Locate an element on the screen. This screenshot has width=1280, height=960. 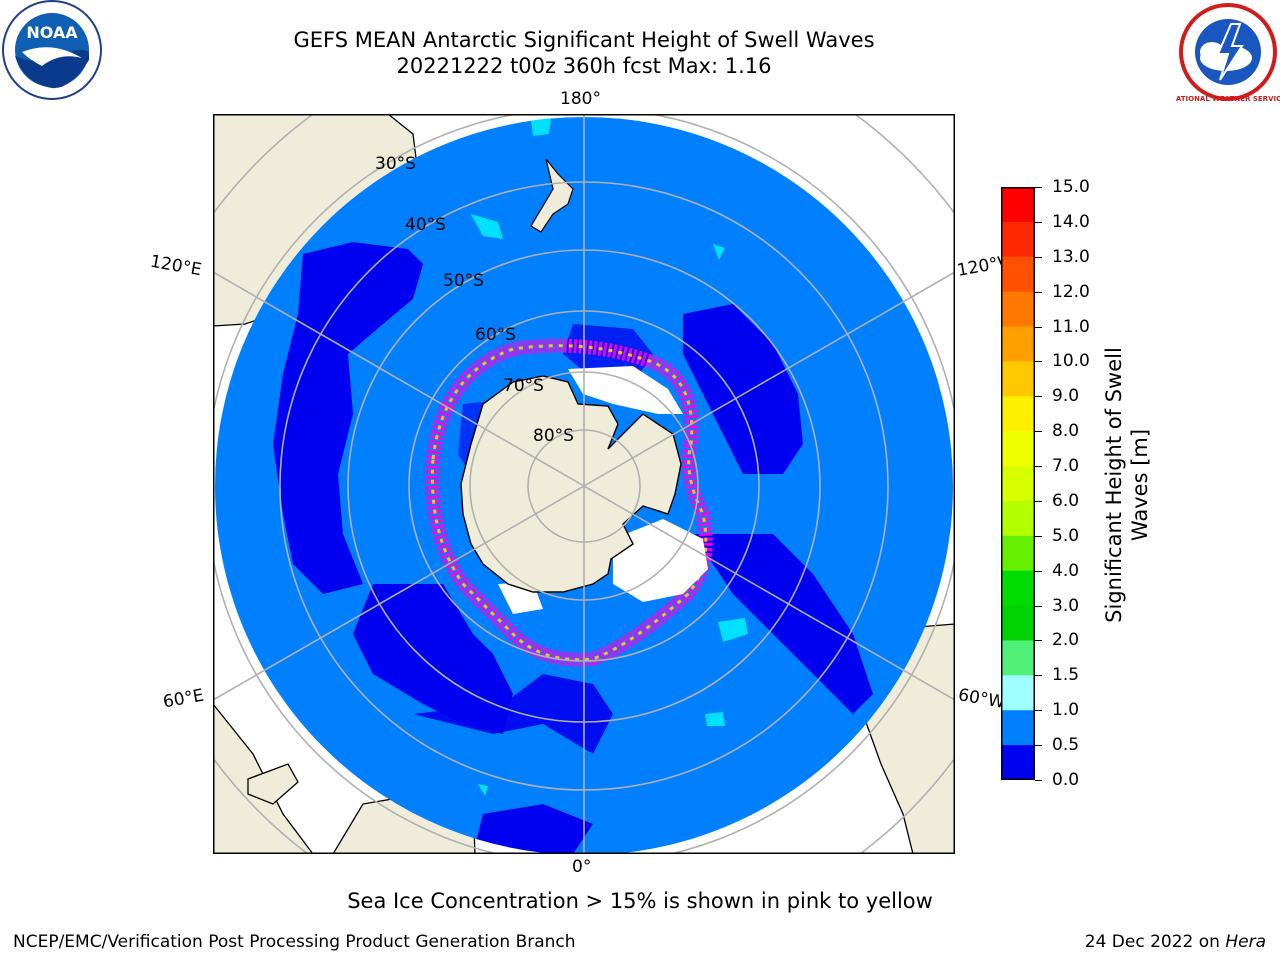
lon-label-180: 180° is located at coordinates (580, 99).